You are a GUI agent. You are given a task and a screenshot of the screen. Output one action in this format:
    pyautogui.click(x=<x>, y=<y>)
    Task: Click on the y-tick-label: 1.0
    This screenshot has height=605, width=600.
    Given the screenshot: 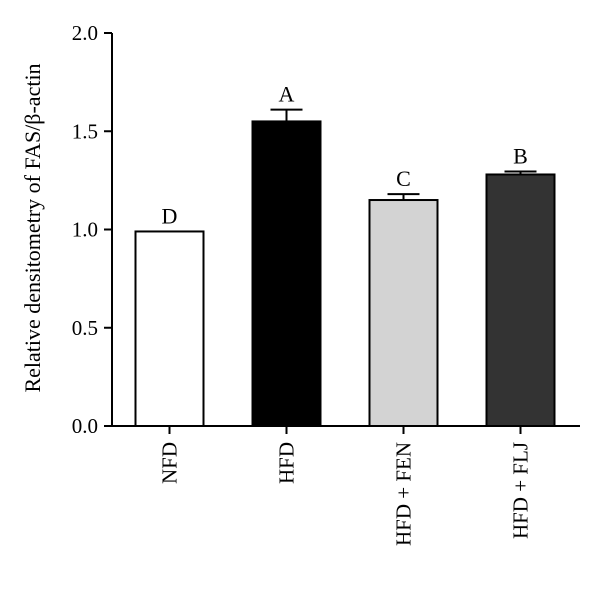 What is the action you would take?
    pyautogui.click(x=85, y=230)
    